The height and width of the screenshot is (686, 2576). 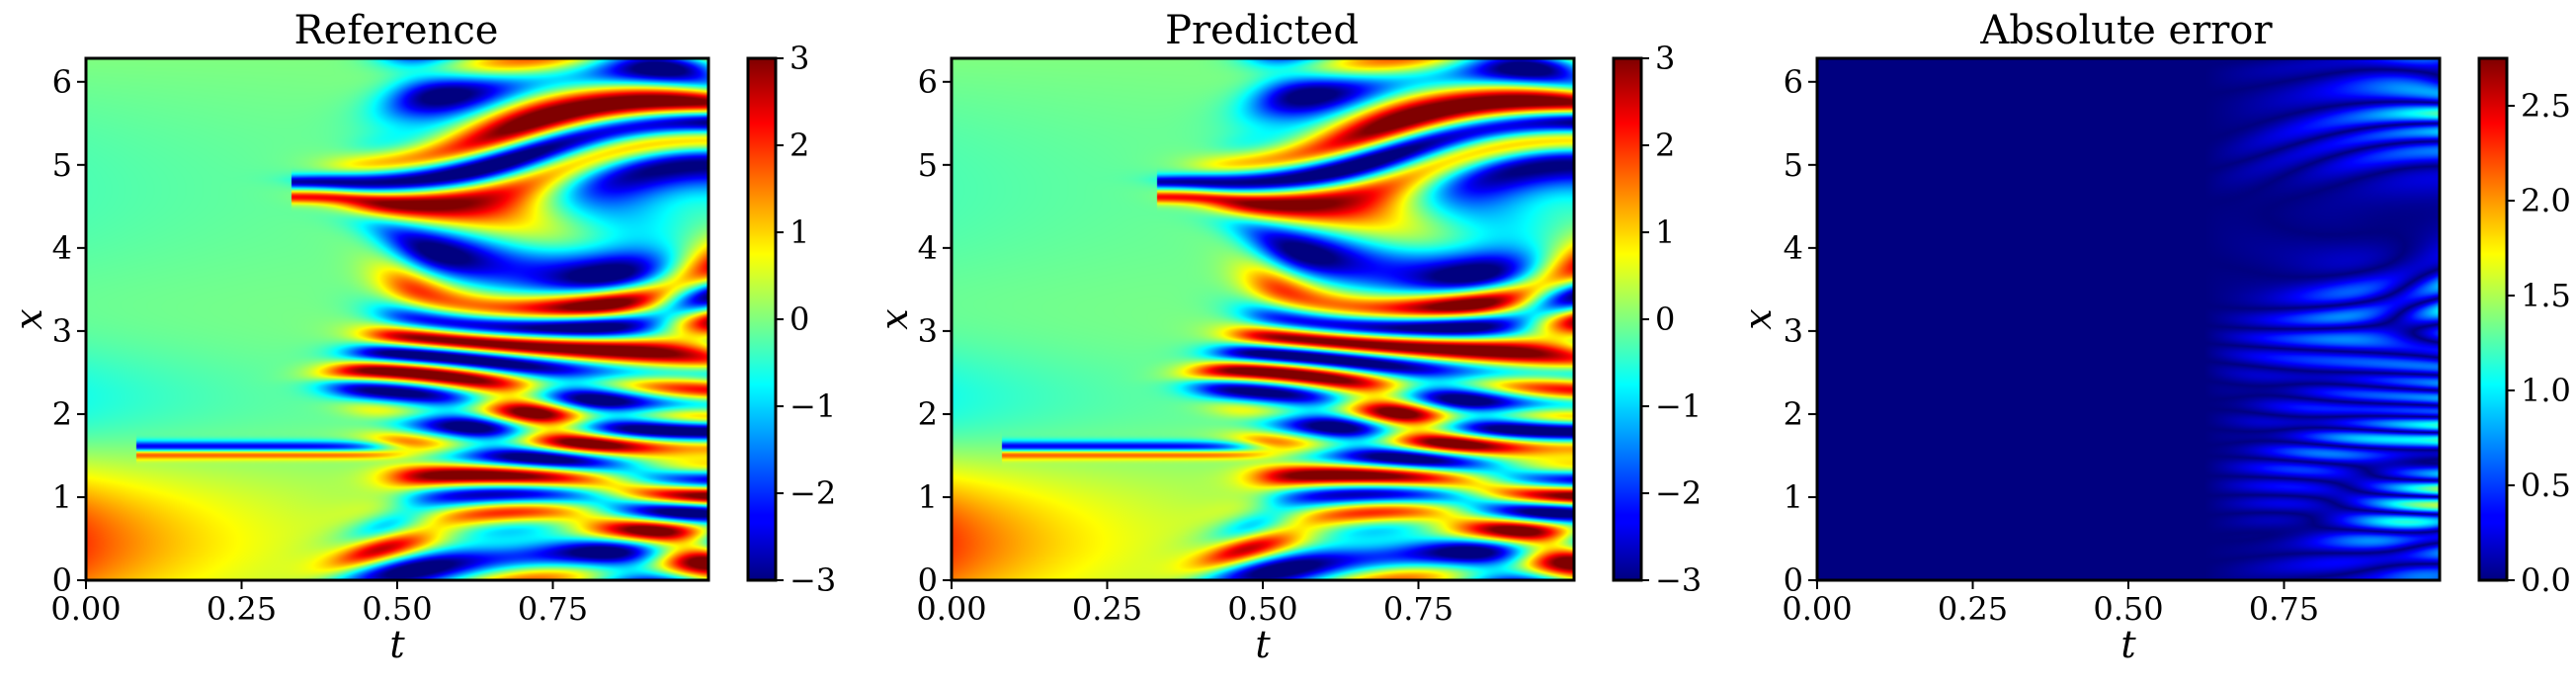 What do you see at coordinates (2546, 390) in the screenshot?
I see `colorbar-tick-label: 1.0` at bounding box center [2546, 390].